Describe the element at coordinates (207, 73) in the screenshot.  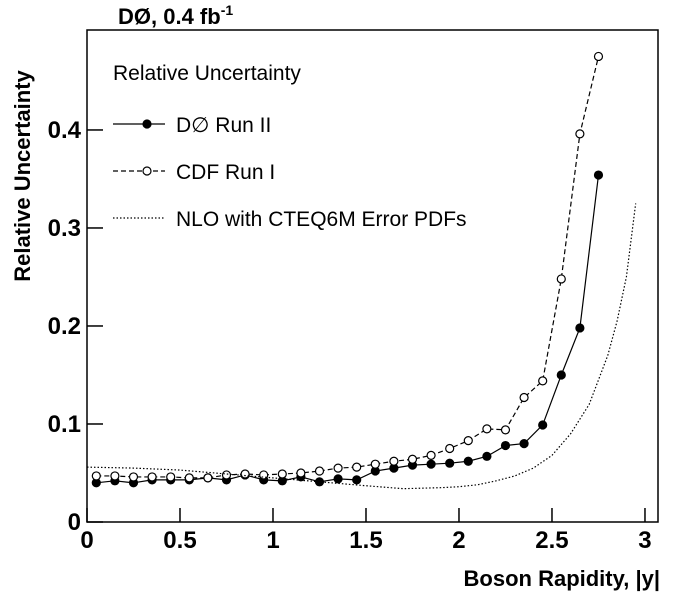
I see `legend-title: Relative Uncertainty` at that location.